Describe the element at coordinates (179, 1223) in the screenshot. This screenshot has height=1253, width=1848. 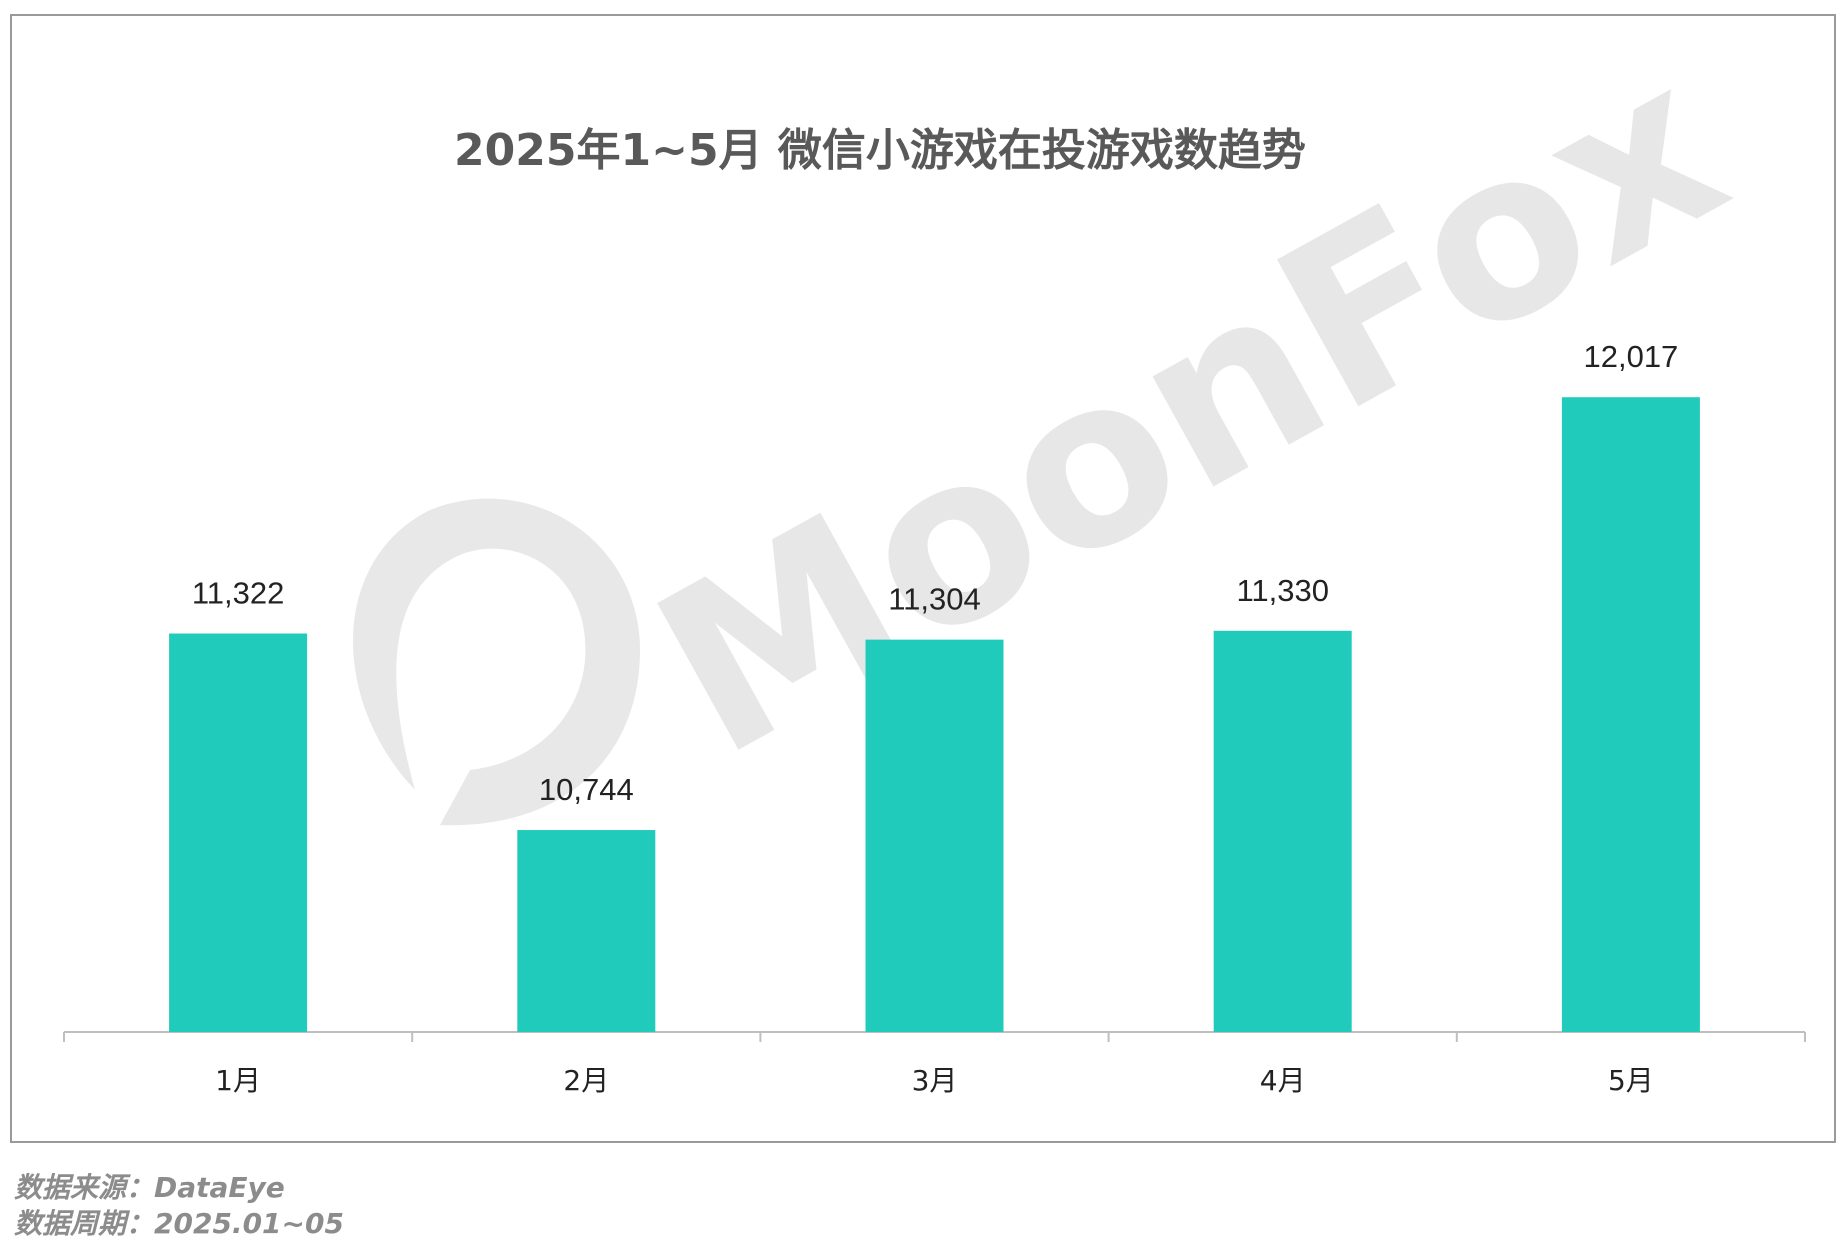
I see `data-period-note: 数据周期：2025.01~05` at that location.